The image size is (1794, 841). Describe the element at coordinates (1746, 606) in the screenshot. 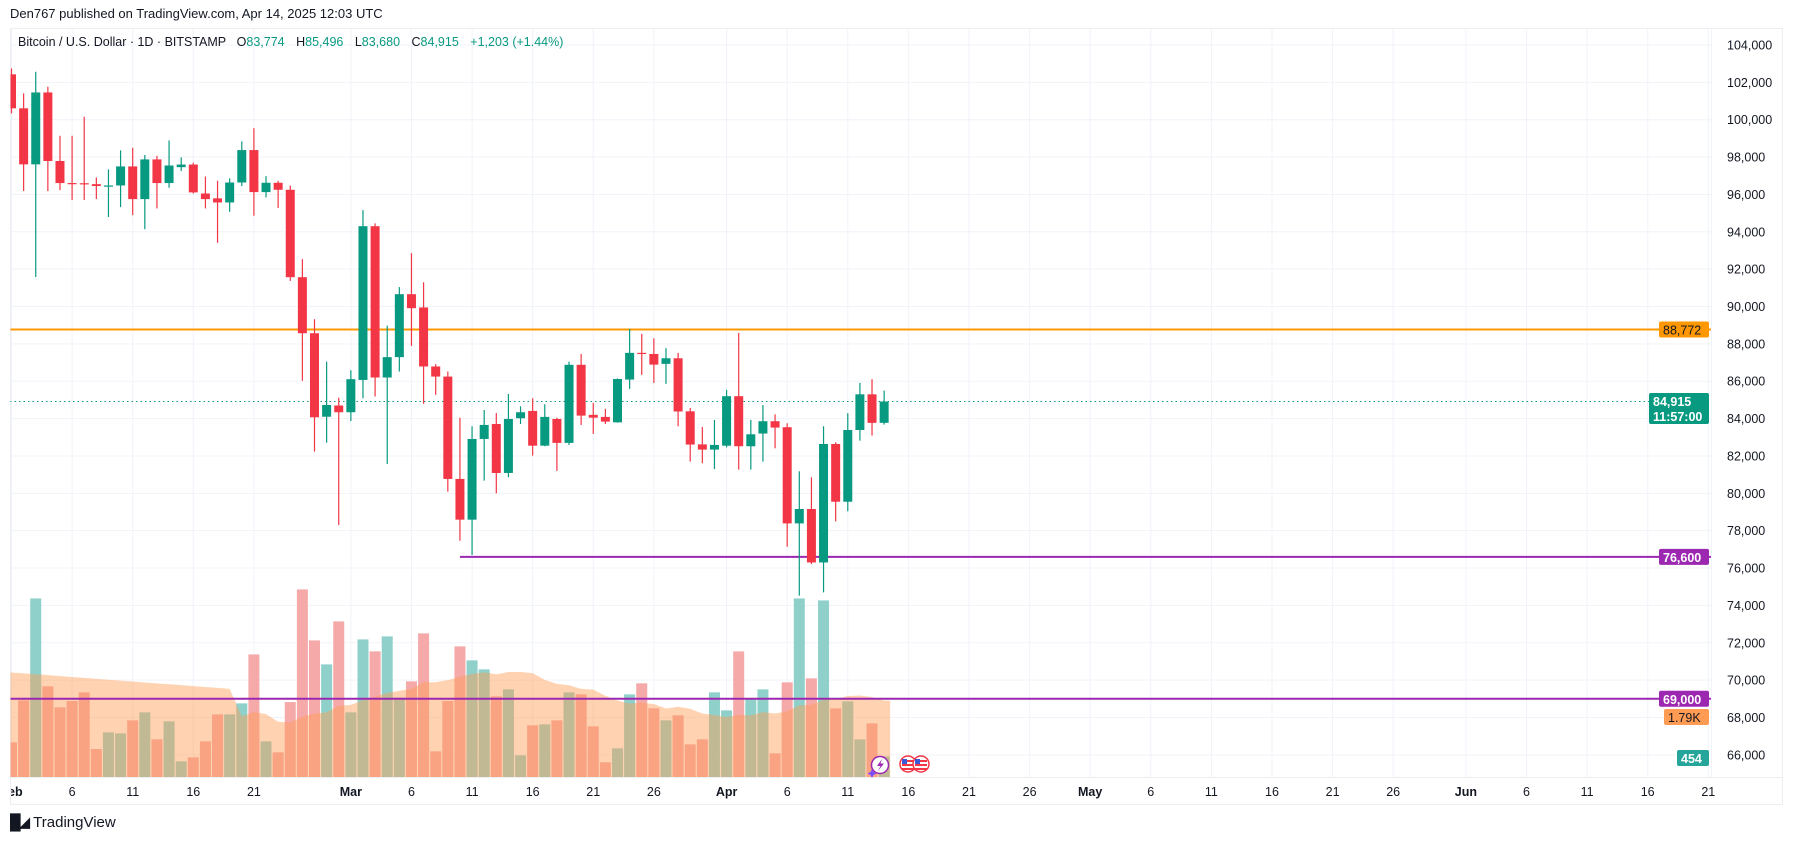

I see `price-tick-label: 74,000` at that location.